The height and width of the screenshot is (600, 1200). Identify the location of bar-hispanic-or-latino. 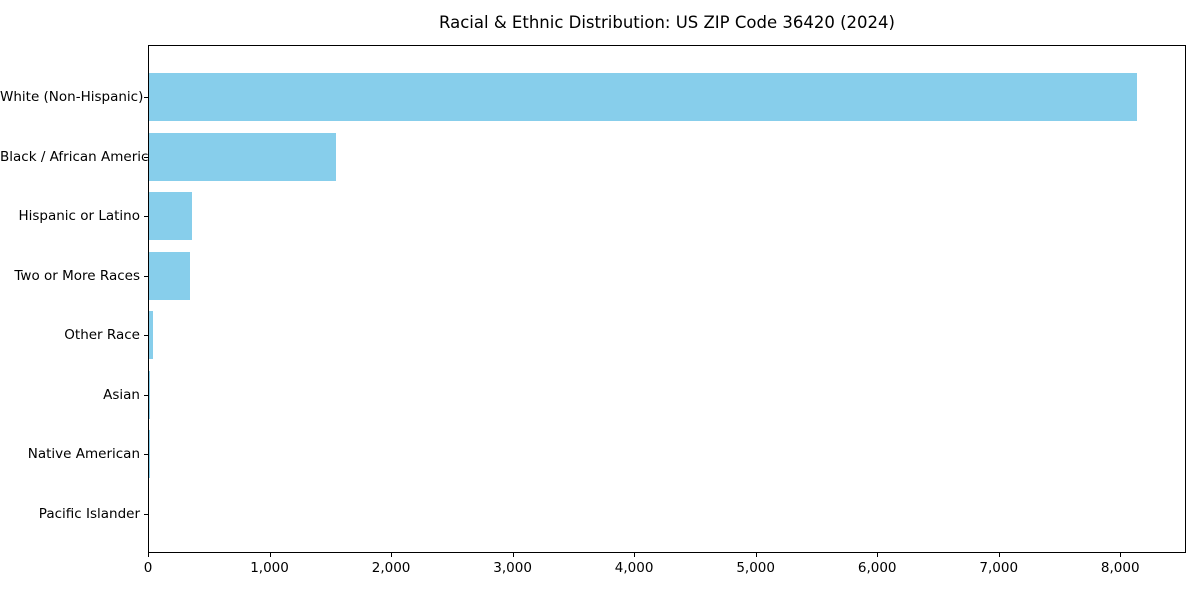
(171, 216).